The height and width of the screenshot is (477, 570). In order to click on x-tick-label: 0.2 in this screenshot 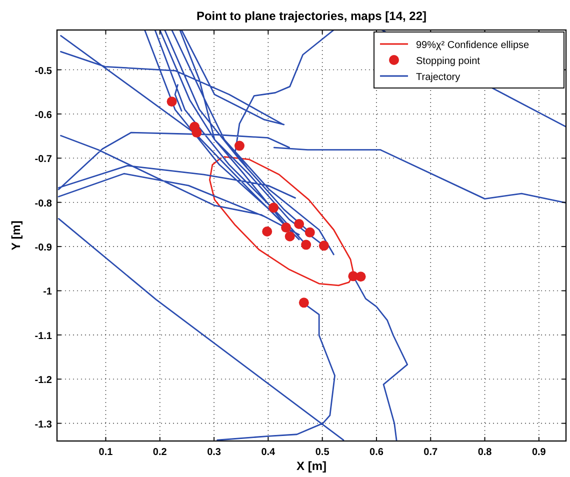, I will do `click(160, 452)`.